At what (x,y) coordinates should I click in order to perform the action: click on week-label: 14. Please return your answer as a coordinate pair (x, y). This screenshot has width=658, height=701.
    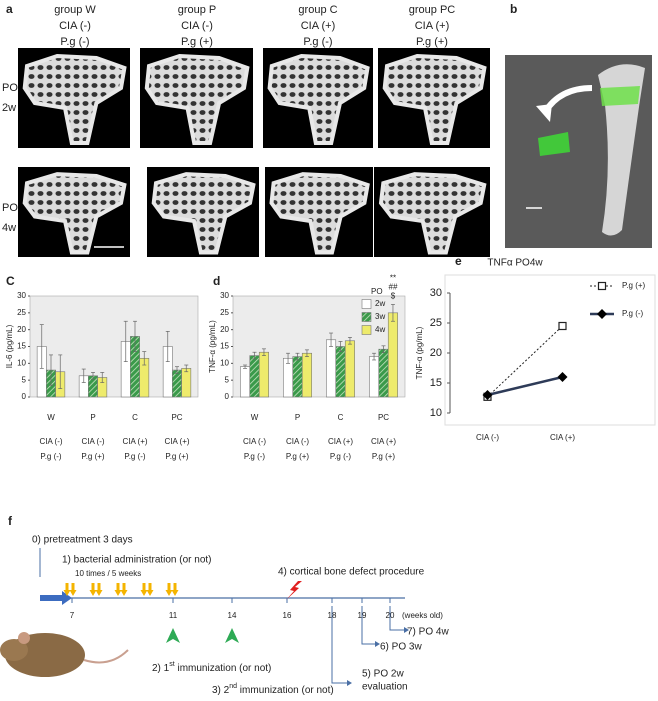
    Looking at the image, I should click on (232, 615).